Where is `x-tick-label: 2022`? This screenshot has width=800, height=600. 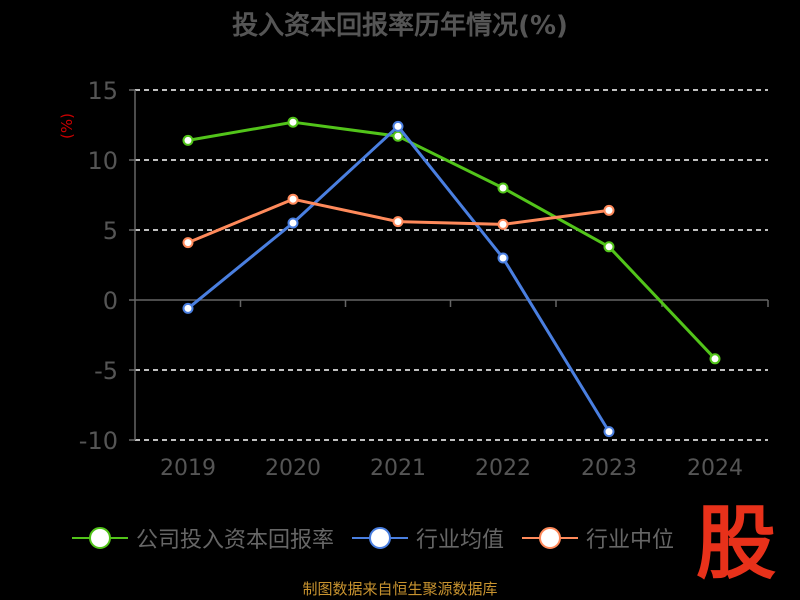
x-tick-label: 2022 is located at coordinates (503, 468).